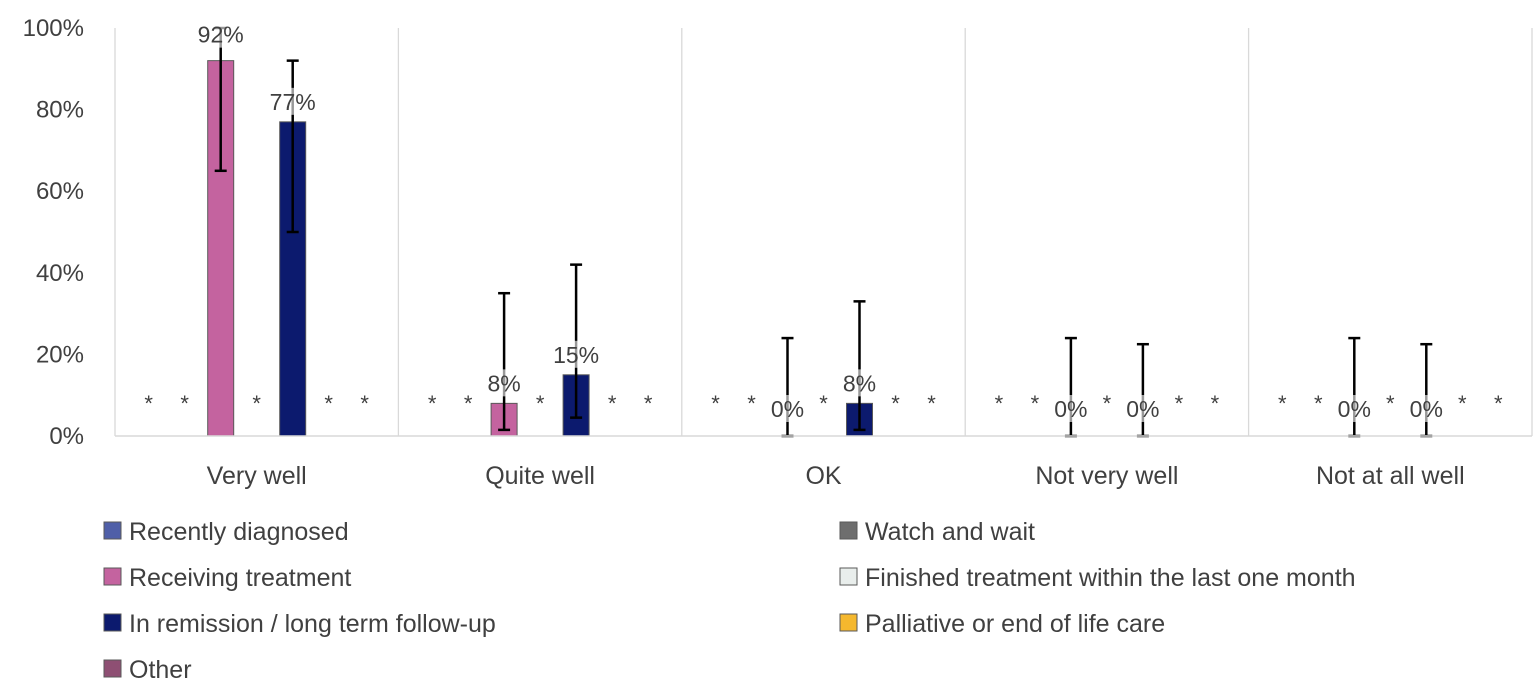 The width and height of the screenshot is (1540, 690). Describe the element at coordinates (60, 354) in the screenshot. I see `y-tick-label: 20%` at that location.